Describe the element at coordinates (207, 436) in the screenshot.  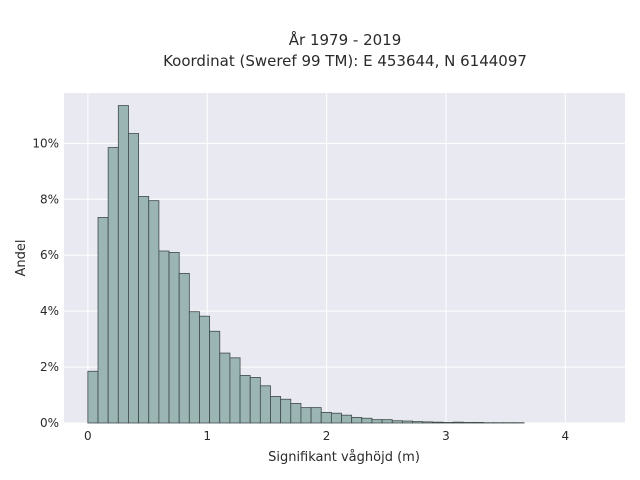
I see `x-tick-label-1: 1` at that location.